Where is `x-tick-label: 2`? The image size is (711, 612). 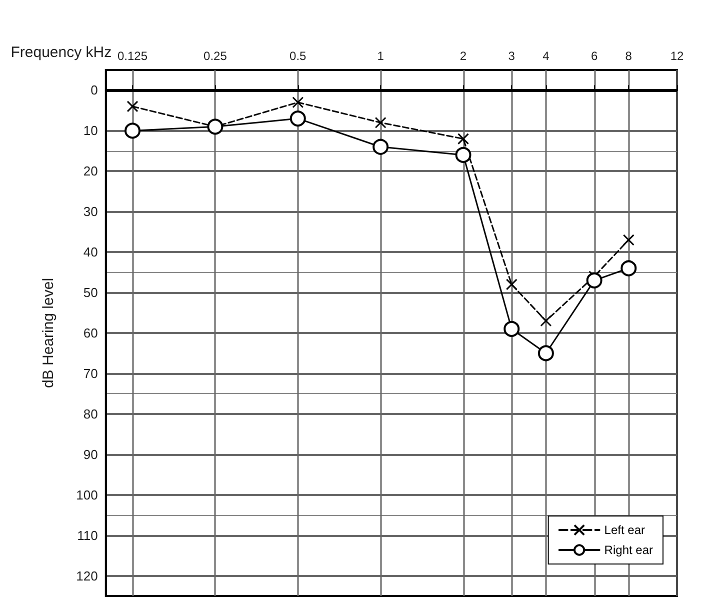 x-tick-label: 2 is located at coordinates (463, 56).